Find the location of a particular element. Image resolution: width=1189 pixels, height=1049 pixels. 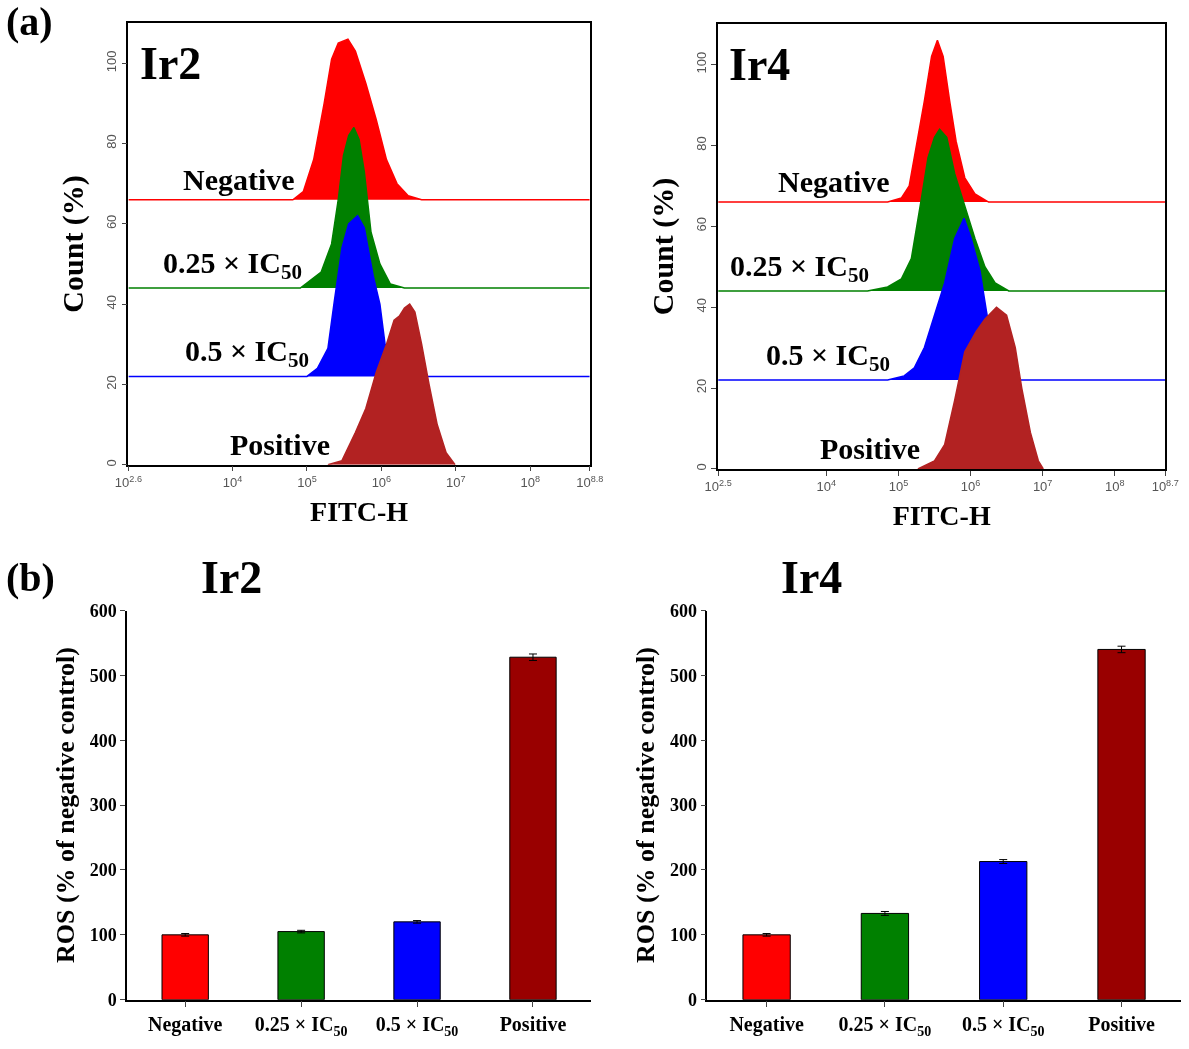

x-tick-label: 10$^{8.8}$ is located at coordinates (590, 482).